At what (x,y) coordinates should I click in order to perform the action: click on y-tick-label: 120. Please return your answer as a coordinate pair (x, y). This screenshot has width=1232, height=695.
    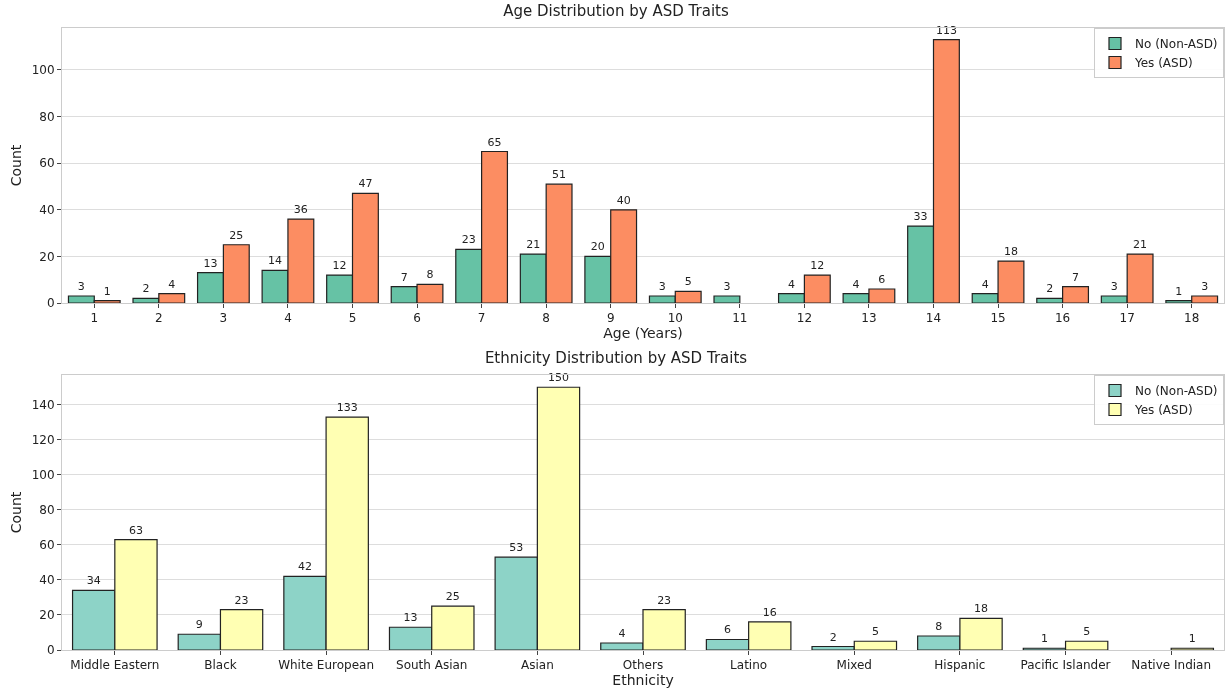
    Looking at the image, I should click on (43, 440).